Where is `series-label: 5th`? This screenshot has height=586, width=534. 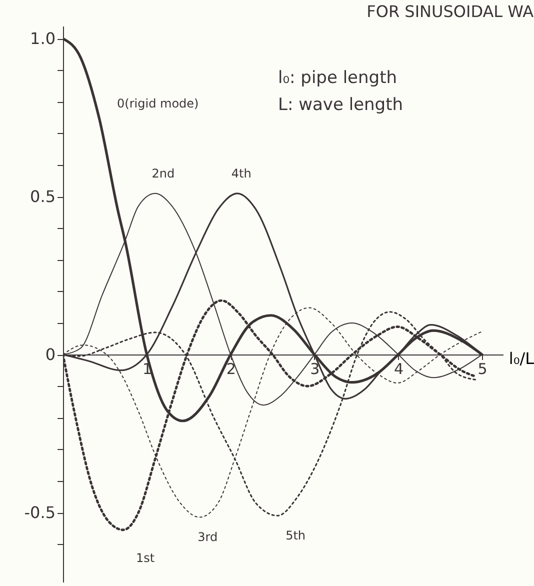 series-label: 5th is located at coordinates (296, 535).